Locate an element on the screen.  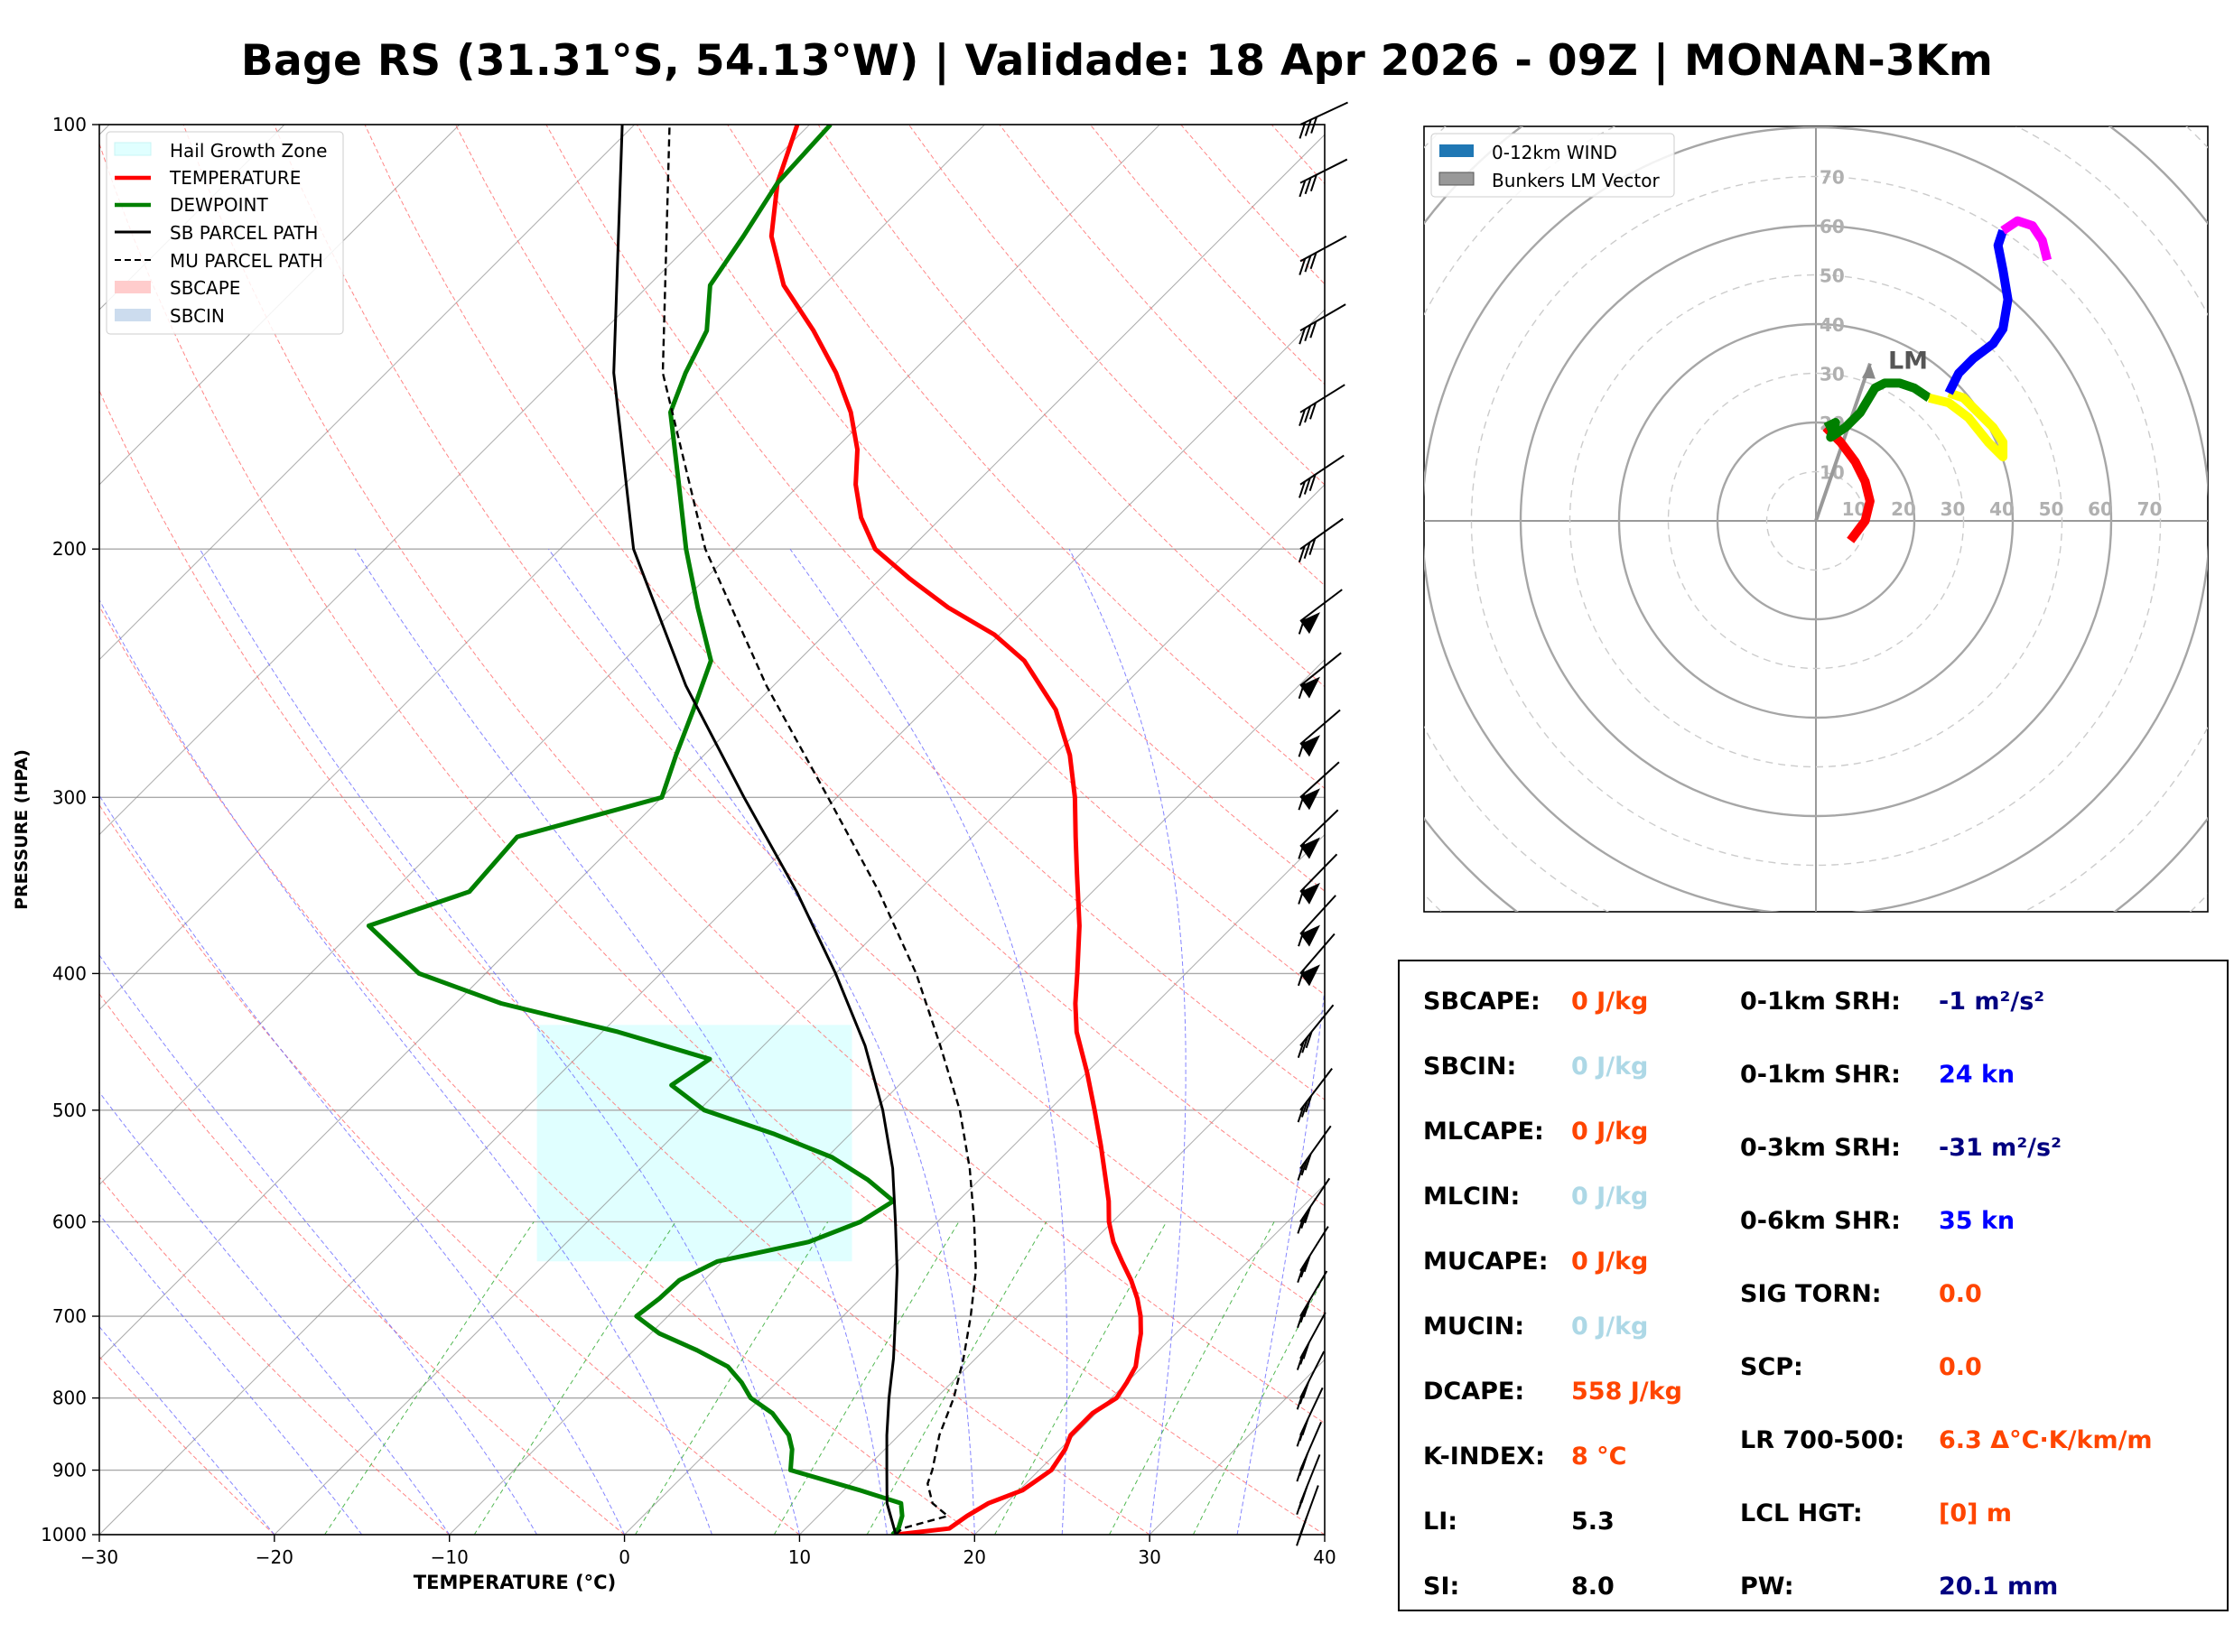
stat-value-mucape: 0 J/kg is located at coordinates (1610, 1262).